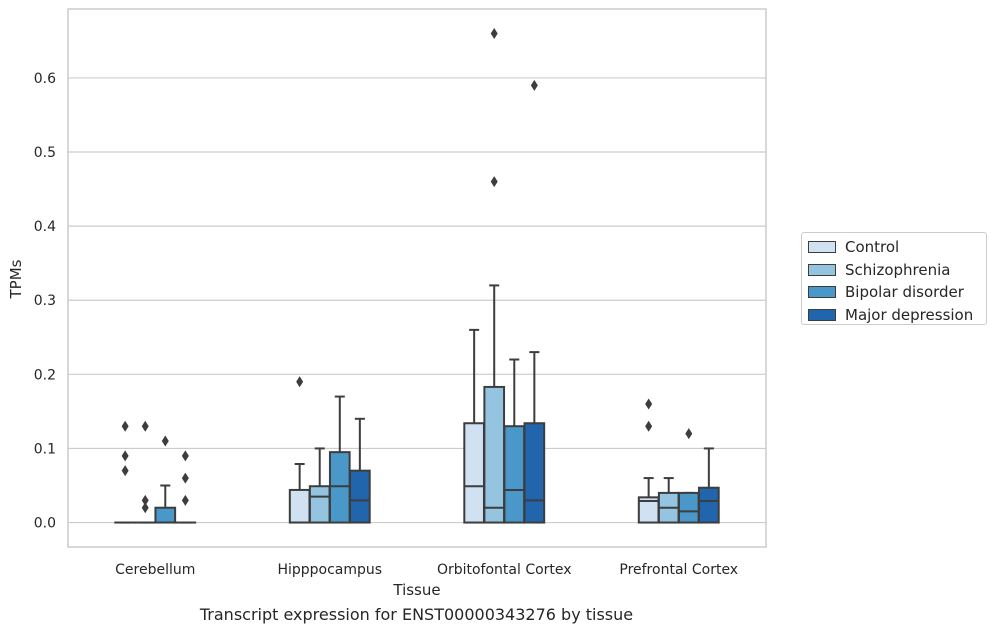 Image resolution: width=997 pixels, height=634 pixels. What do you see at coordinates (45, 524) in the screenshot?
I see `y-tick-label: 0.0` at bounding box center [45, 524].